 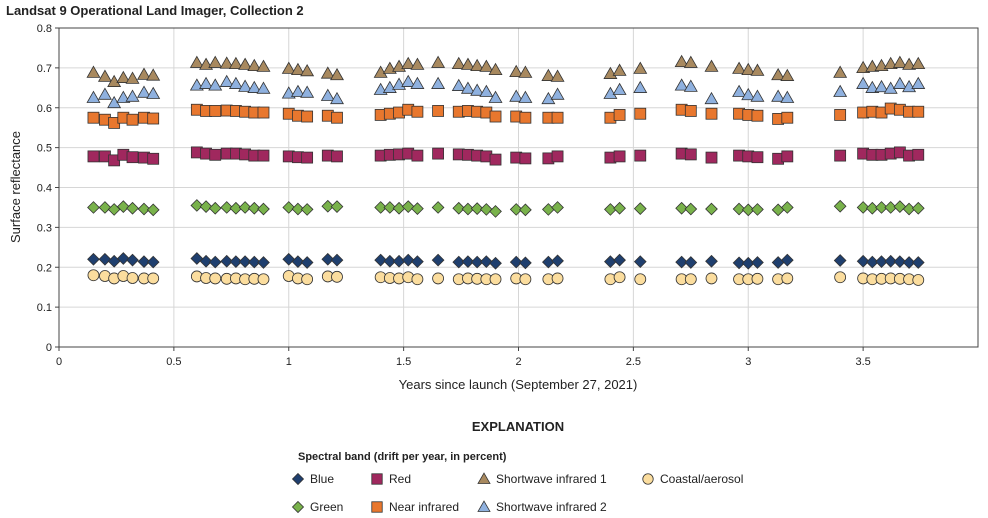 I want to click on y-tick-label: 0.7, so click(x=44, y=69).